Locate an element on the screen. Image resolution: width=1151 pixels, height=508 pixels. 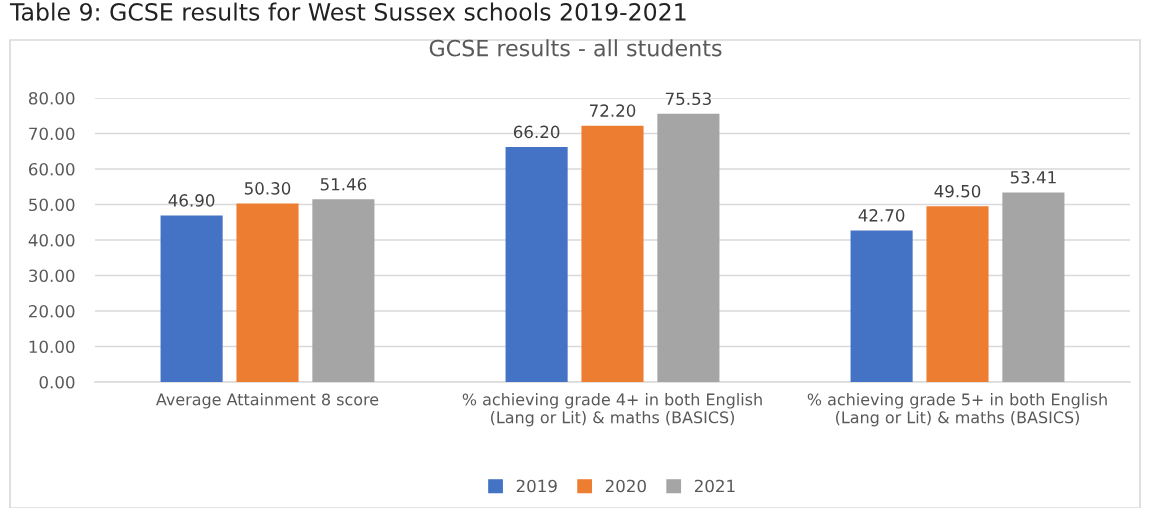
y-tick-label: 20.00 is located at coordinates (52, 311).